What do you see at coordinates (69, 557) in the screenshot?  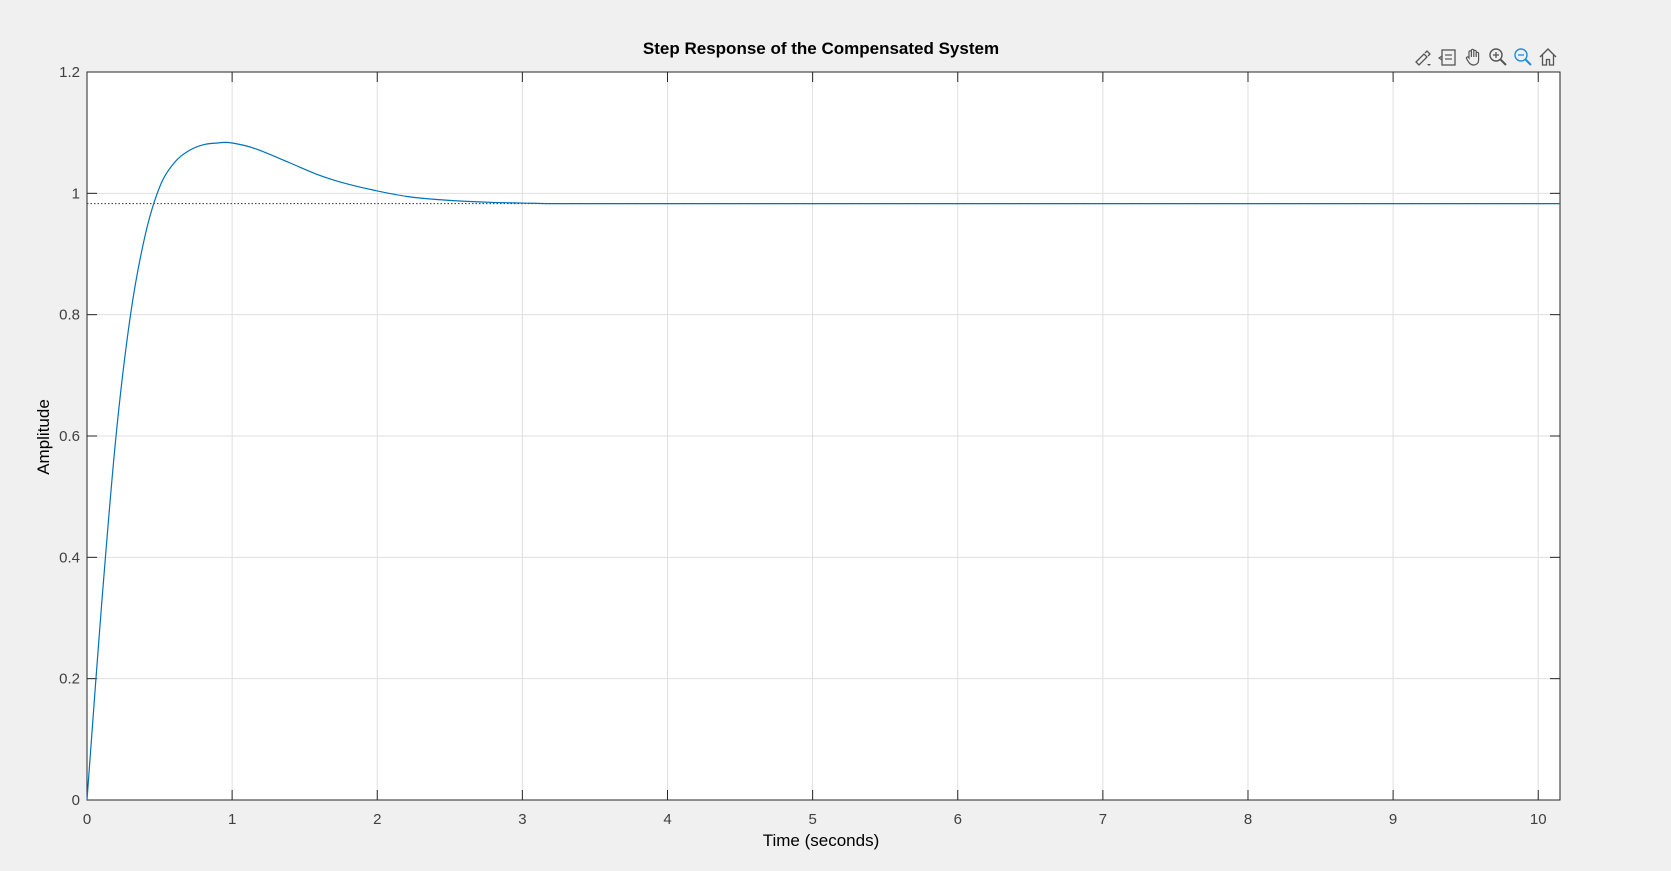 I see `y-tick-label: 0.4` at bounding box center [69, 557].